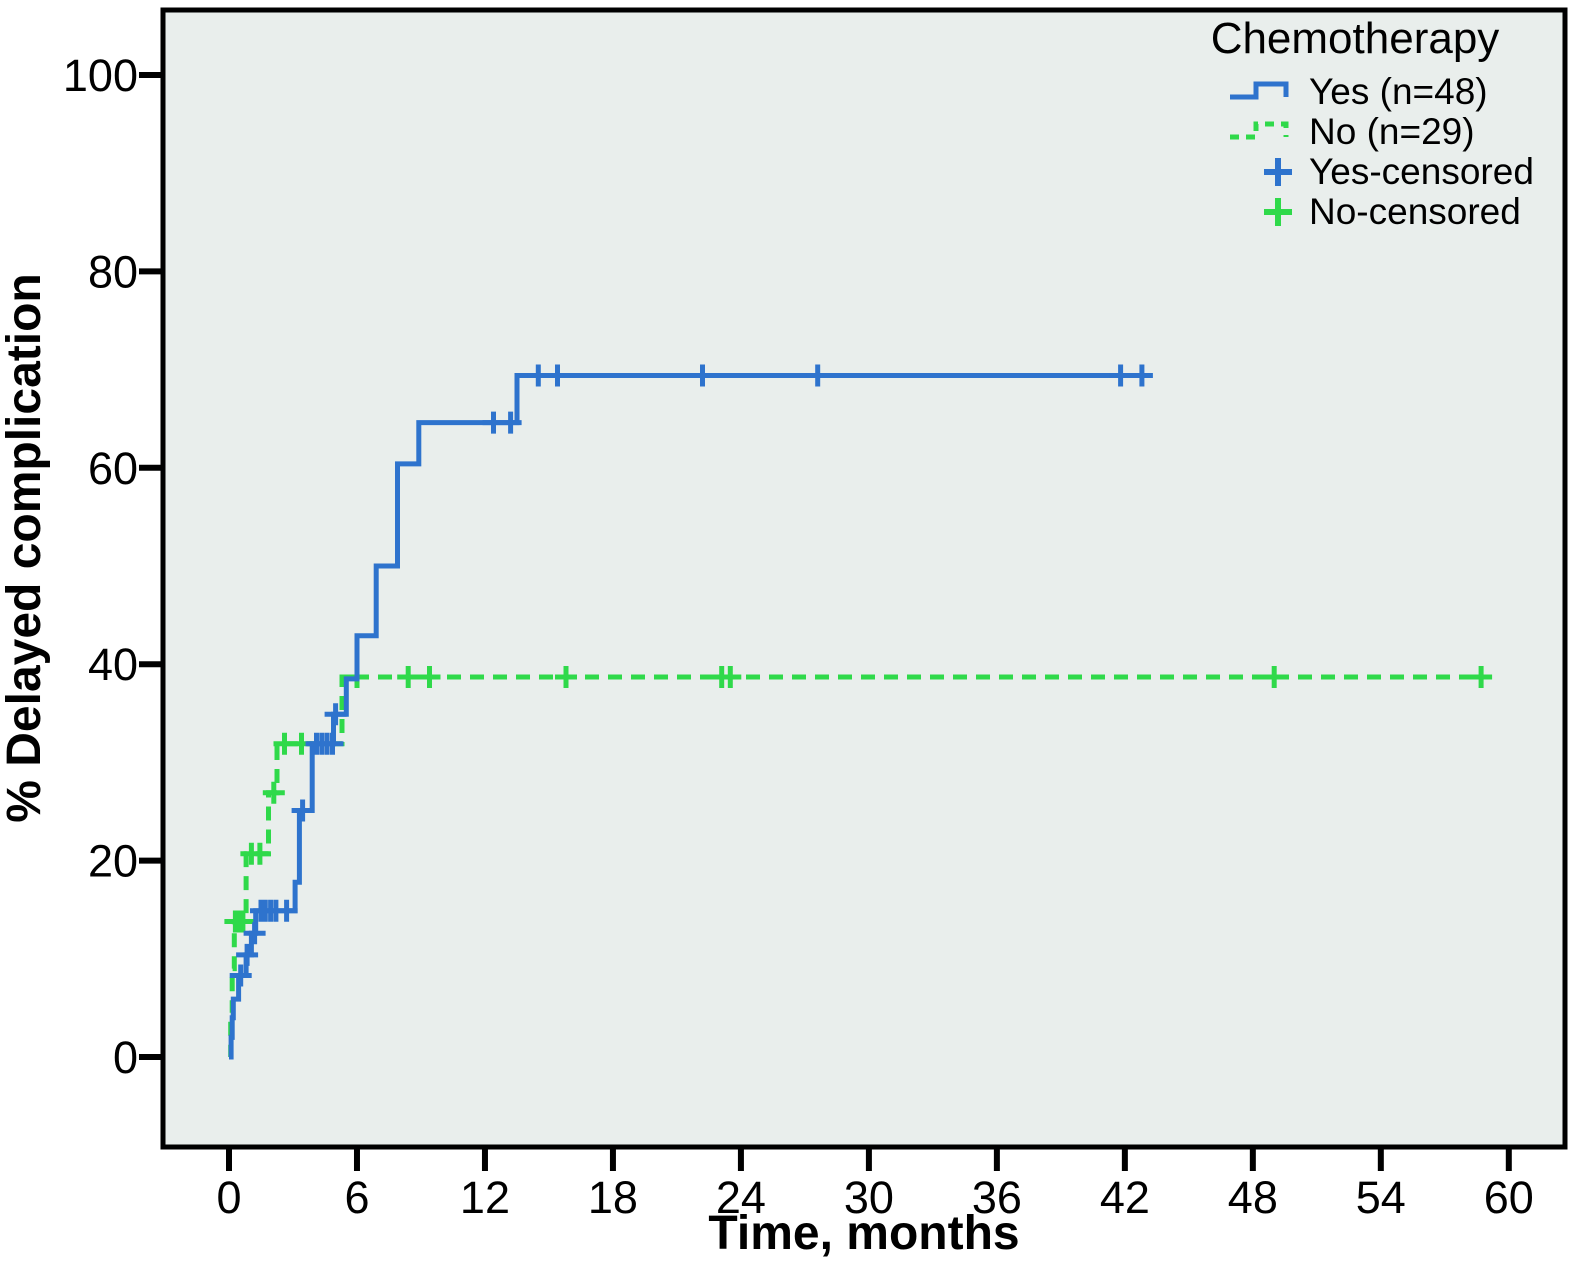 The height and width of the screenshot is (1275, 1578). What do you see at coordinates (113, 861) in the screenshot?
I see `y-tick-label: 20` at bounding box center [113, 861].